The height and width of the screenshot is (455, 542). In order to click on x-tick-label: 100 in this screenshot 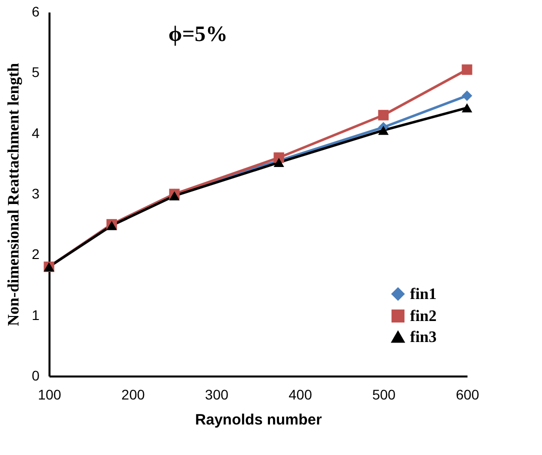, I will do `click(50, 394)`.